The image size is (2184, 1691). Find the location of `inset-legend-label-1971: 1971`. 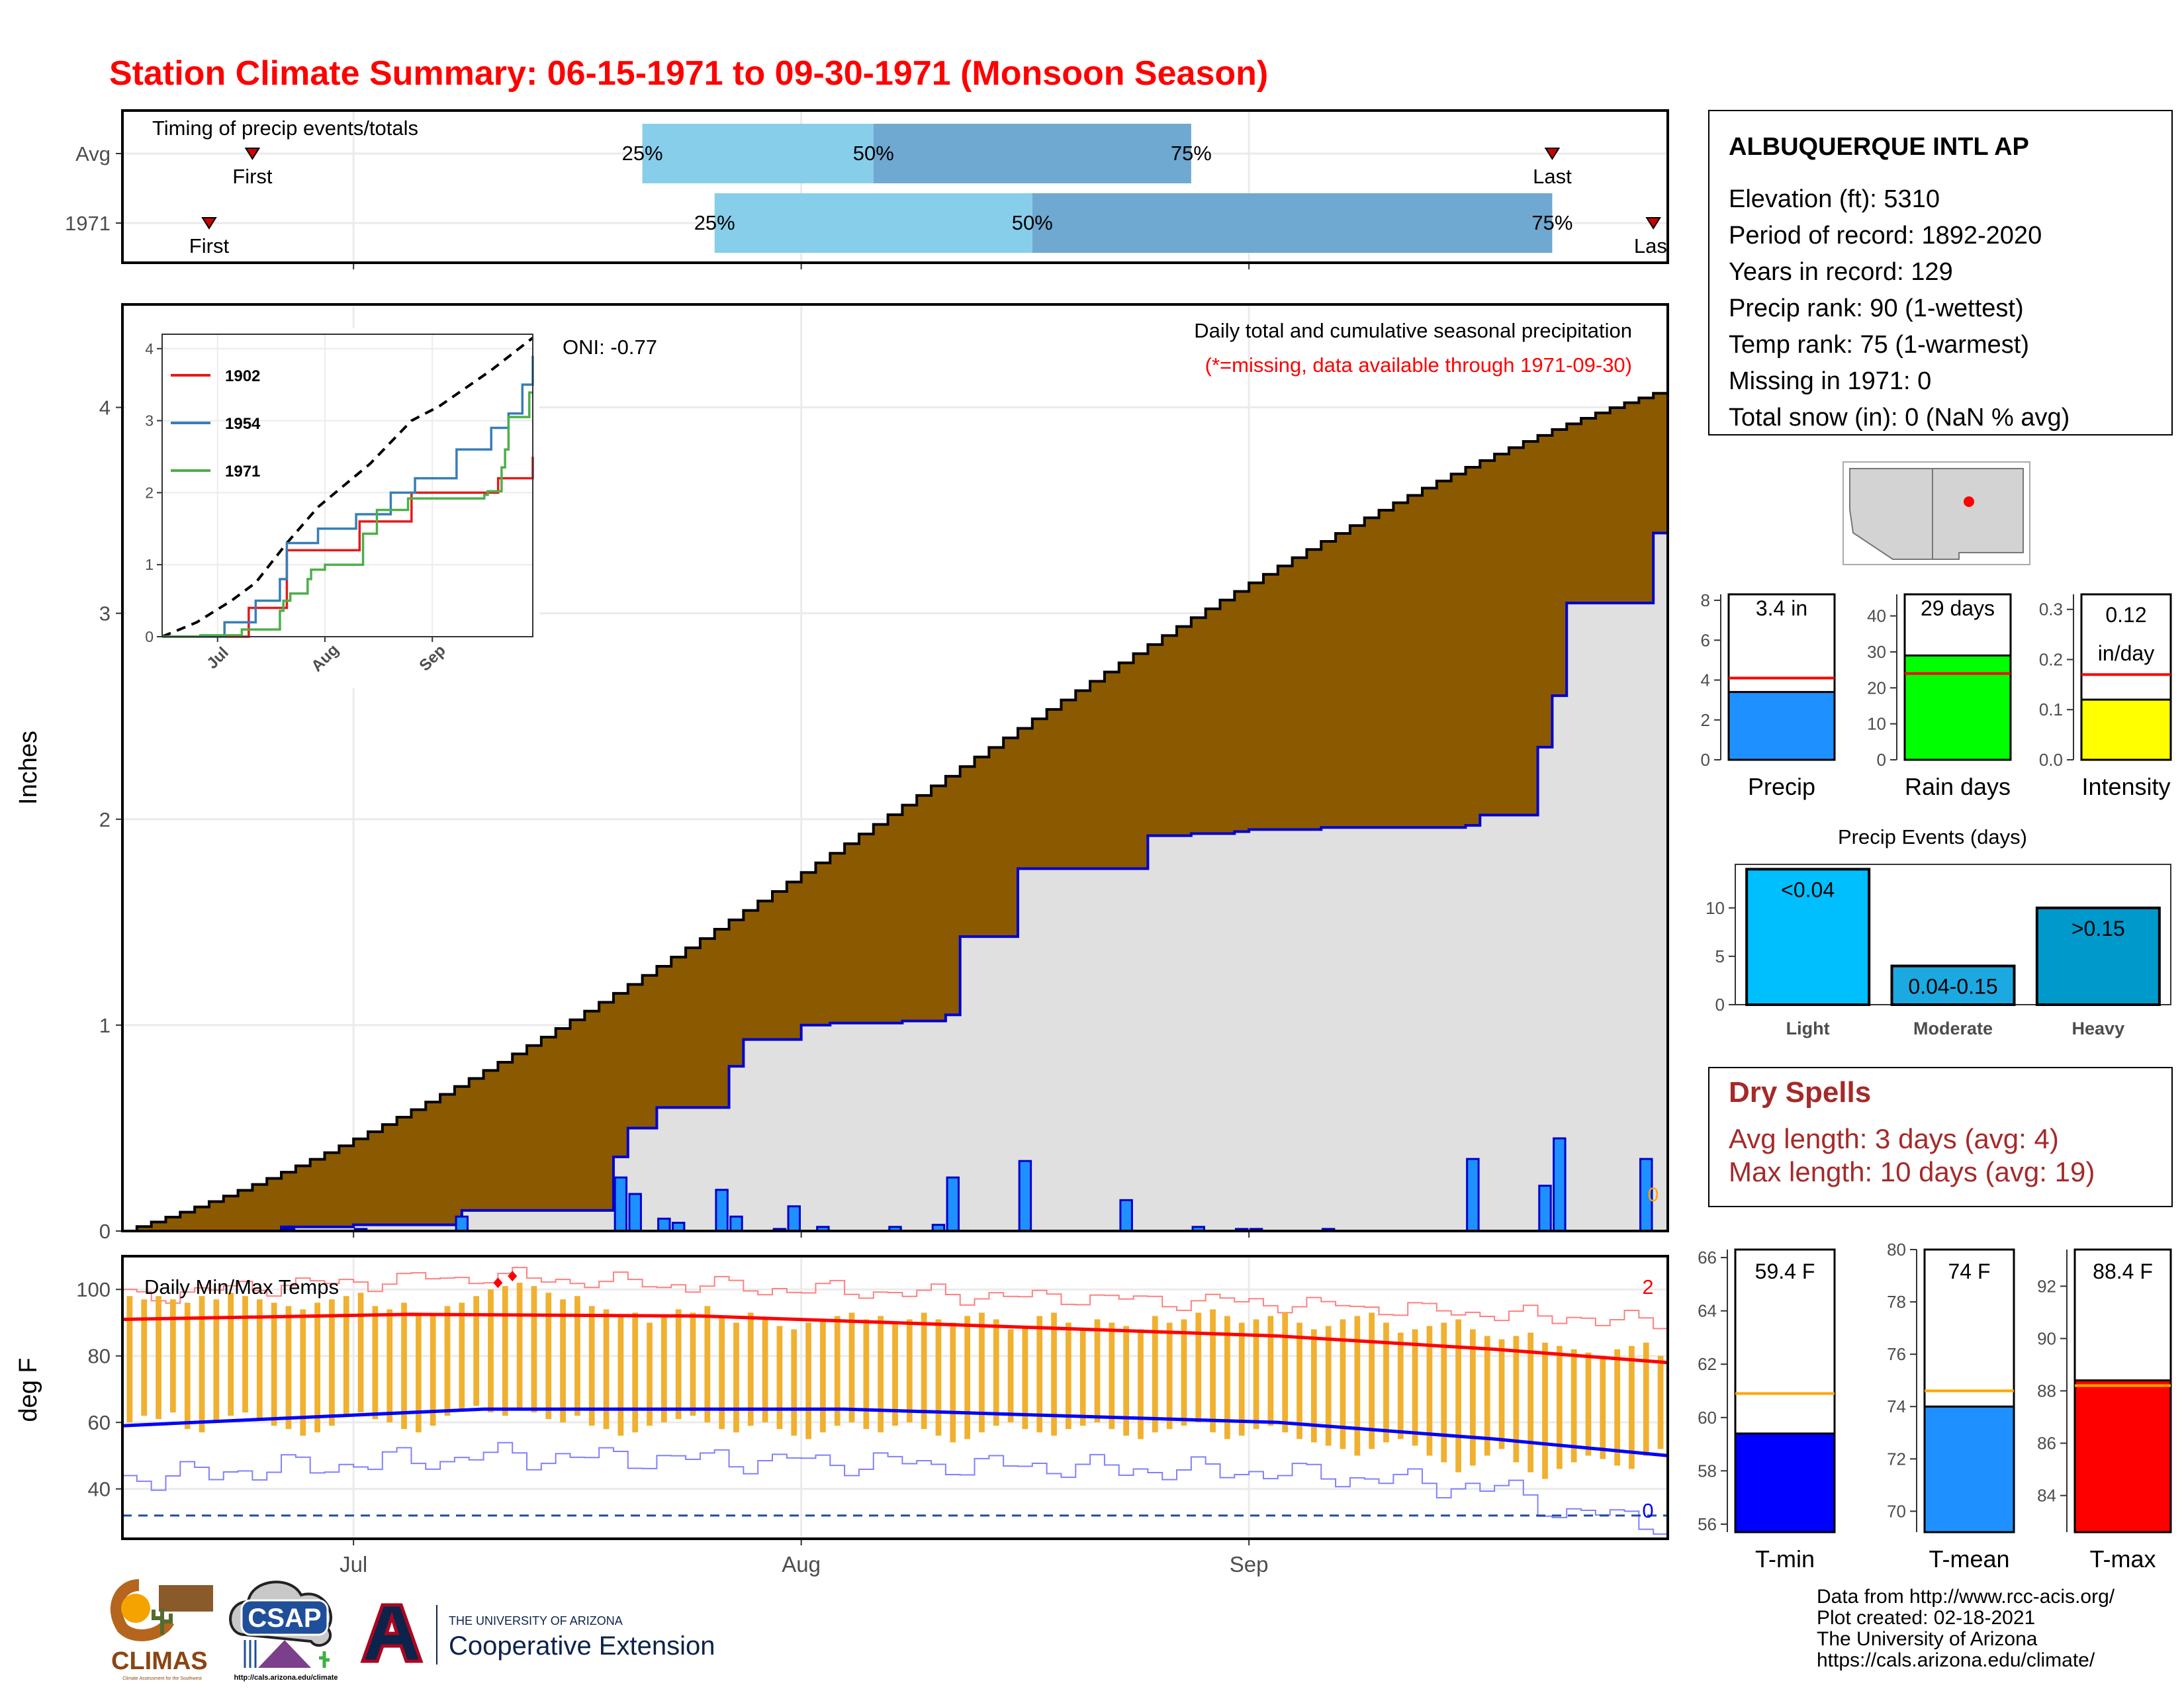

inset-legend-label-1971: 1971 is located at coordinates (242, 471).